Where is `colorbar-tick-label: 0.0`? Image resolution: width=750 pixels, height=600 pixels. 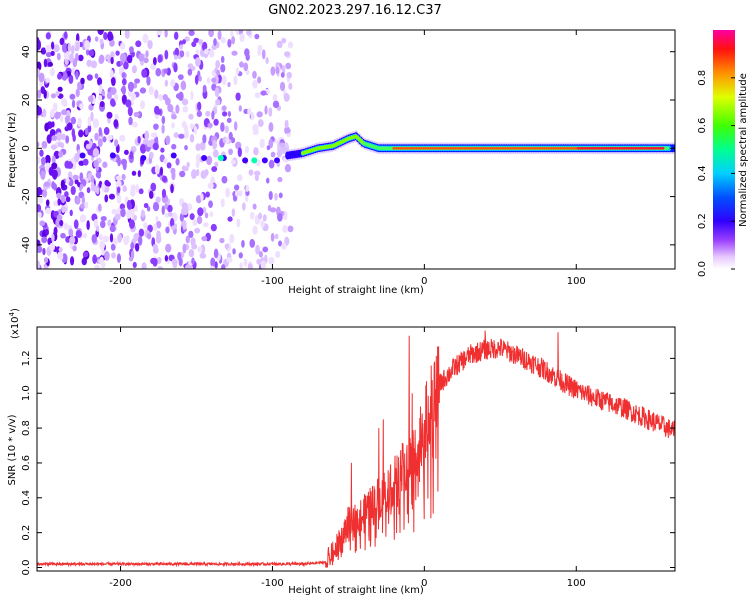
colorbar-tick-label: 0.0 is located at coordinates (702, 269).